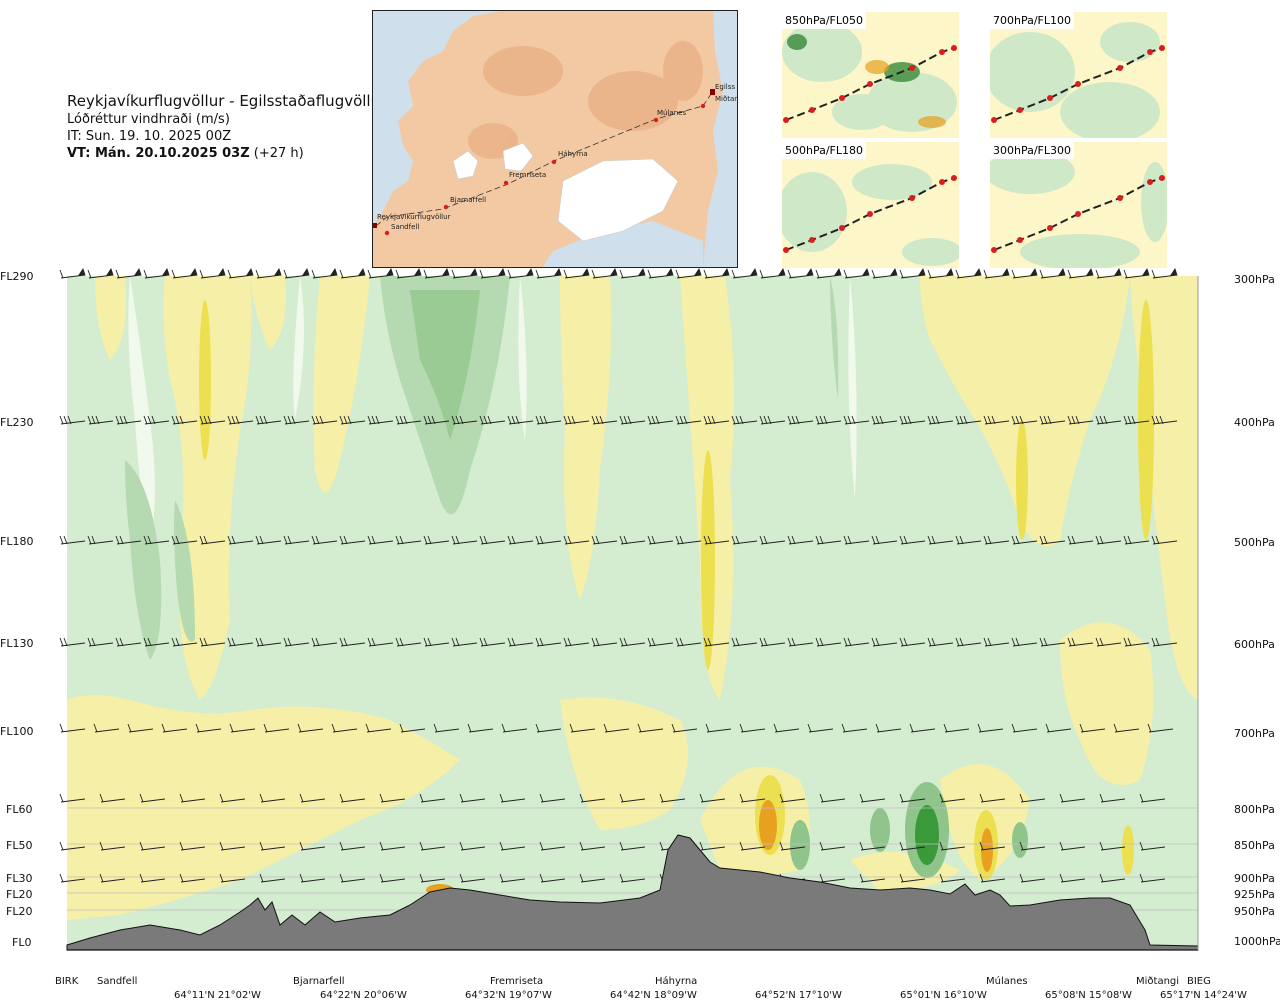 The width and height of the screenshot is (1280, 1005). What do you see at coordinates (1254, 279) in the screenshot?
I see `level-label-right: 300hPa` at bounding box center [1254, 279].